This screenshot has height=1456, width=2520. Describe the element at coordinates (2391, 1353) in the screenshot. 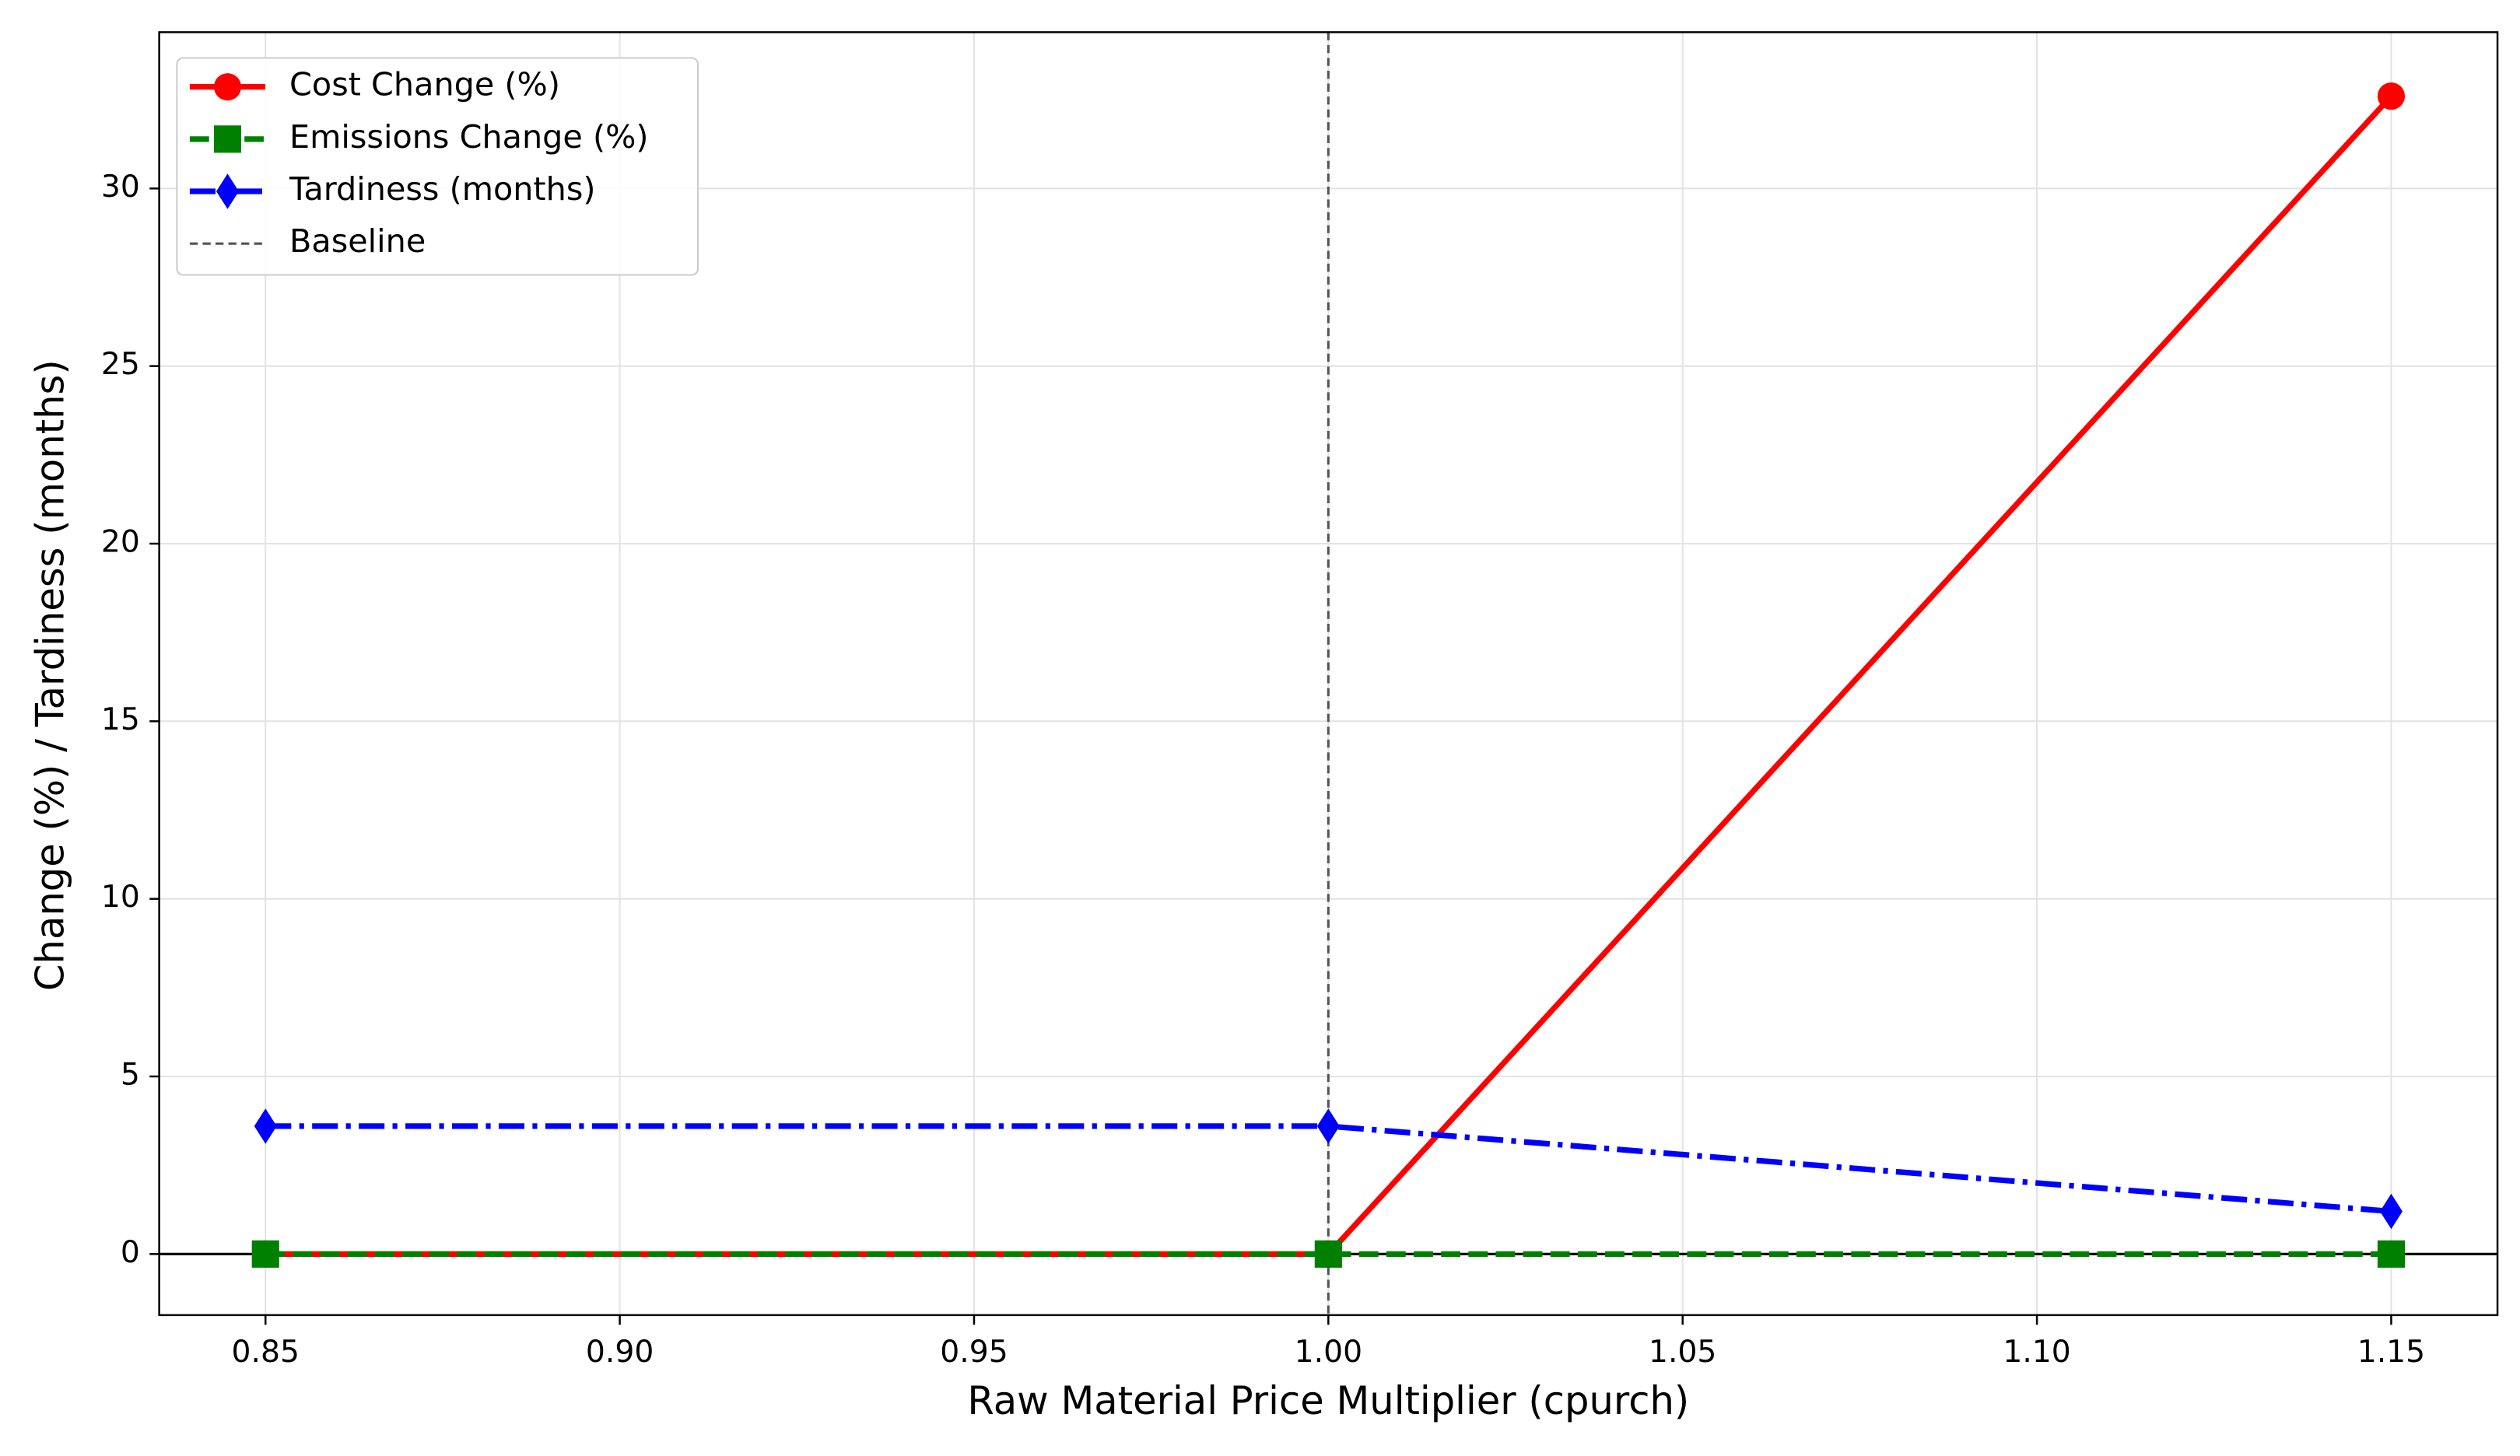

I see `x-tick-label: 1.15` at that location.